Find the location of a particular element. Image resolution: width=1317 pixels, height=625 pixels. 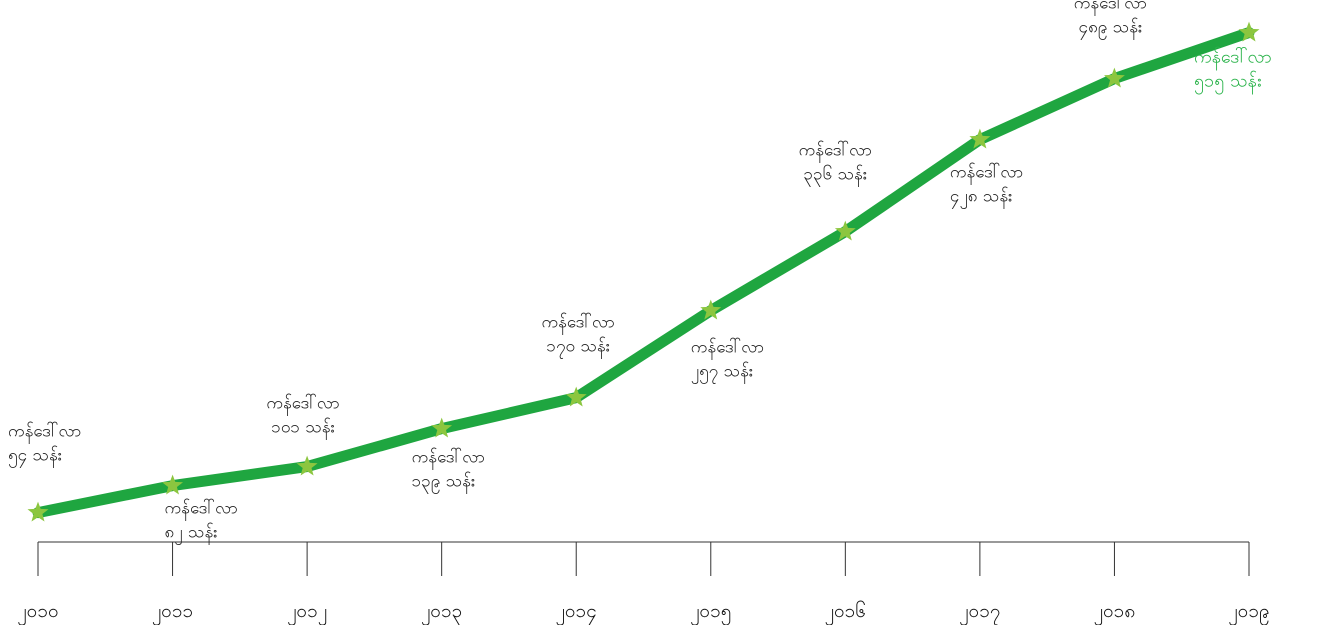

data-label-amount: ၃၃၆ သန်း is located at coordinates (836, 176).